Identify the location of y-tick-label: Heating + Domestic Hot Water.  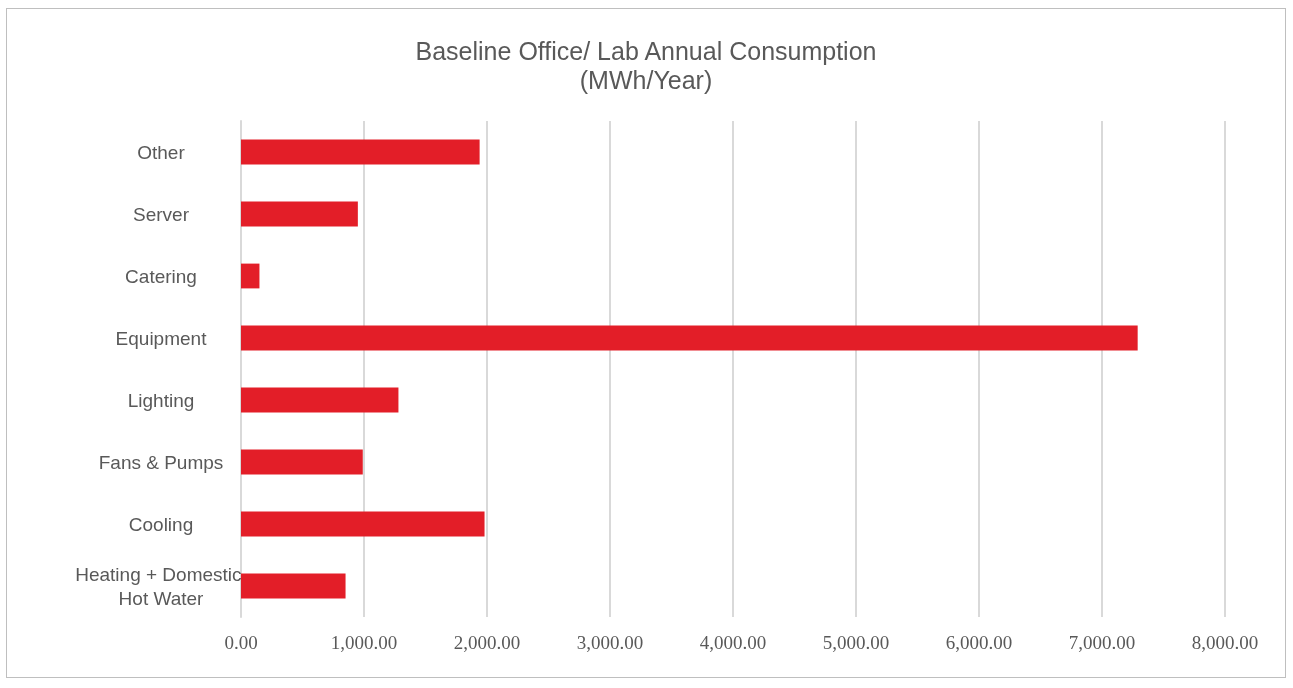
(161, 586).